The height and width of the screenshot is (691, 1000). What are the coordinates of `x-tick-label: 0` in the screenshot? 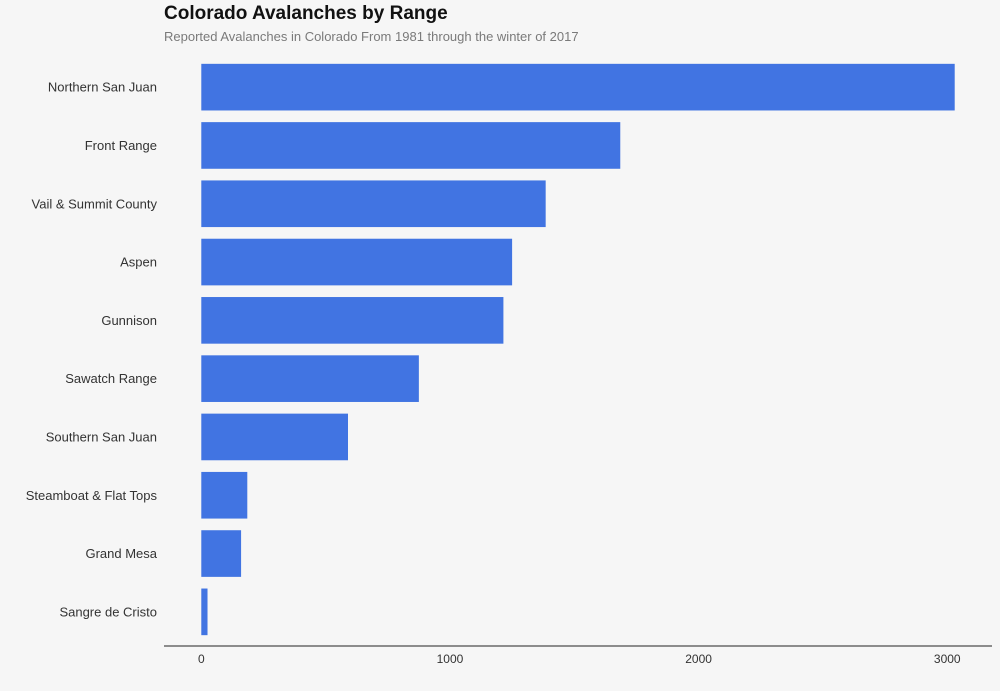 It's located at (201, 659).